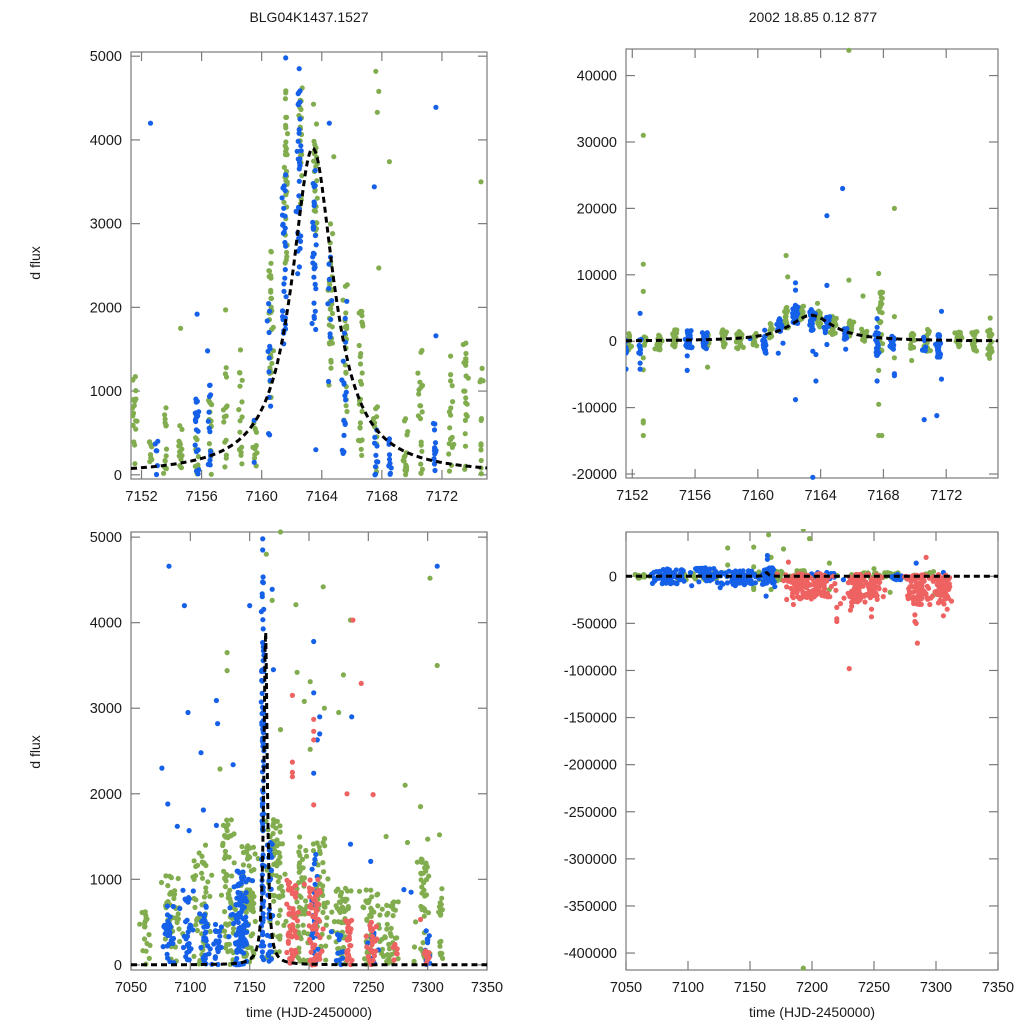  What do you see at coordinates (883, 496) in the screenshot?
I see `x-tick-label: 7168` at bounding box center [883, 496].